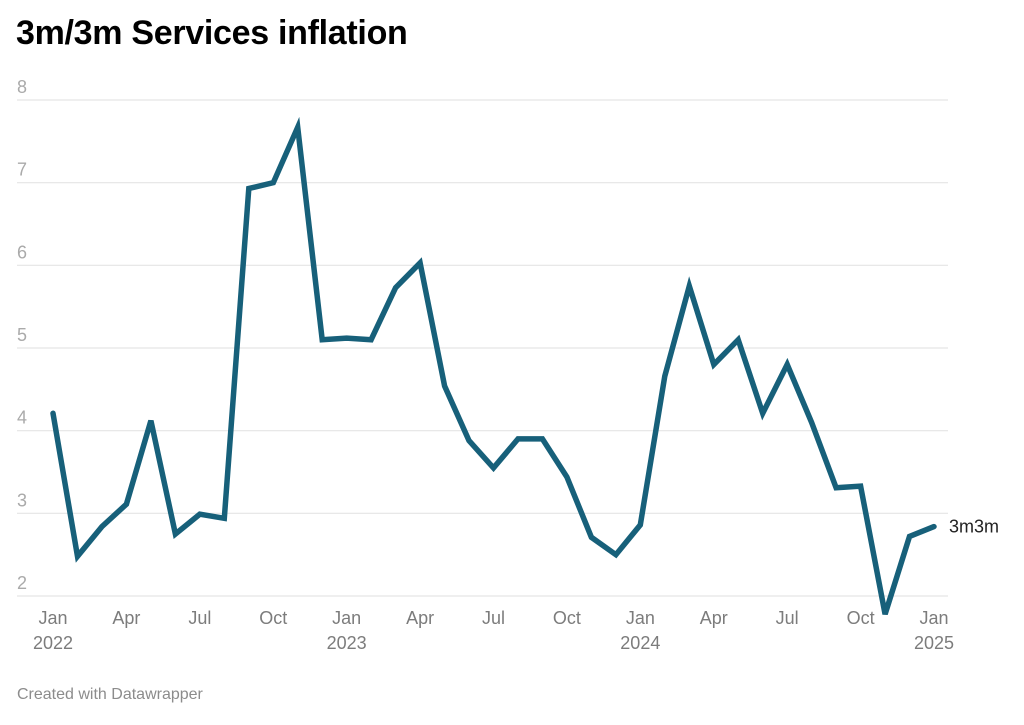 The height and width of the screenshot is (725, 1024). Describe the element at coordinates (934, 643) in the screenshot. I see `x-tick-year-label: 2025` at that location.